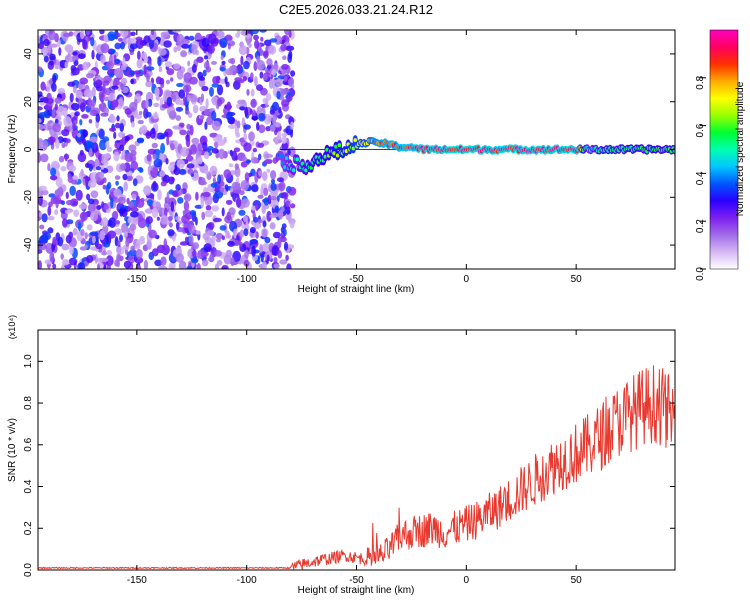 The height and width of the screenshot is (600, 750). Describe the element at coordinates (28, 570) in the screenshot. I see `y-tick-label: 0.0` at that location.